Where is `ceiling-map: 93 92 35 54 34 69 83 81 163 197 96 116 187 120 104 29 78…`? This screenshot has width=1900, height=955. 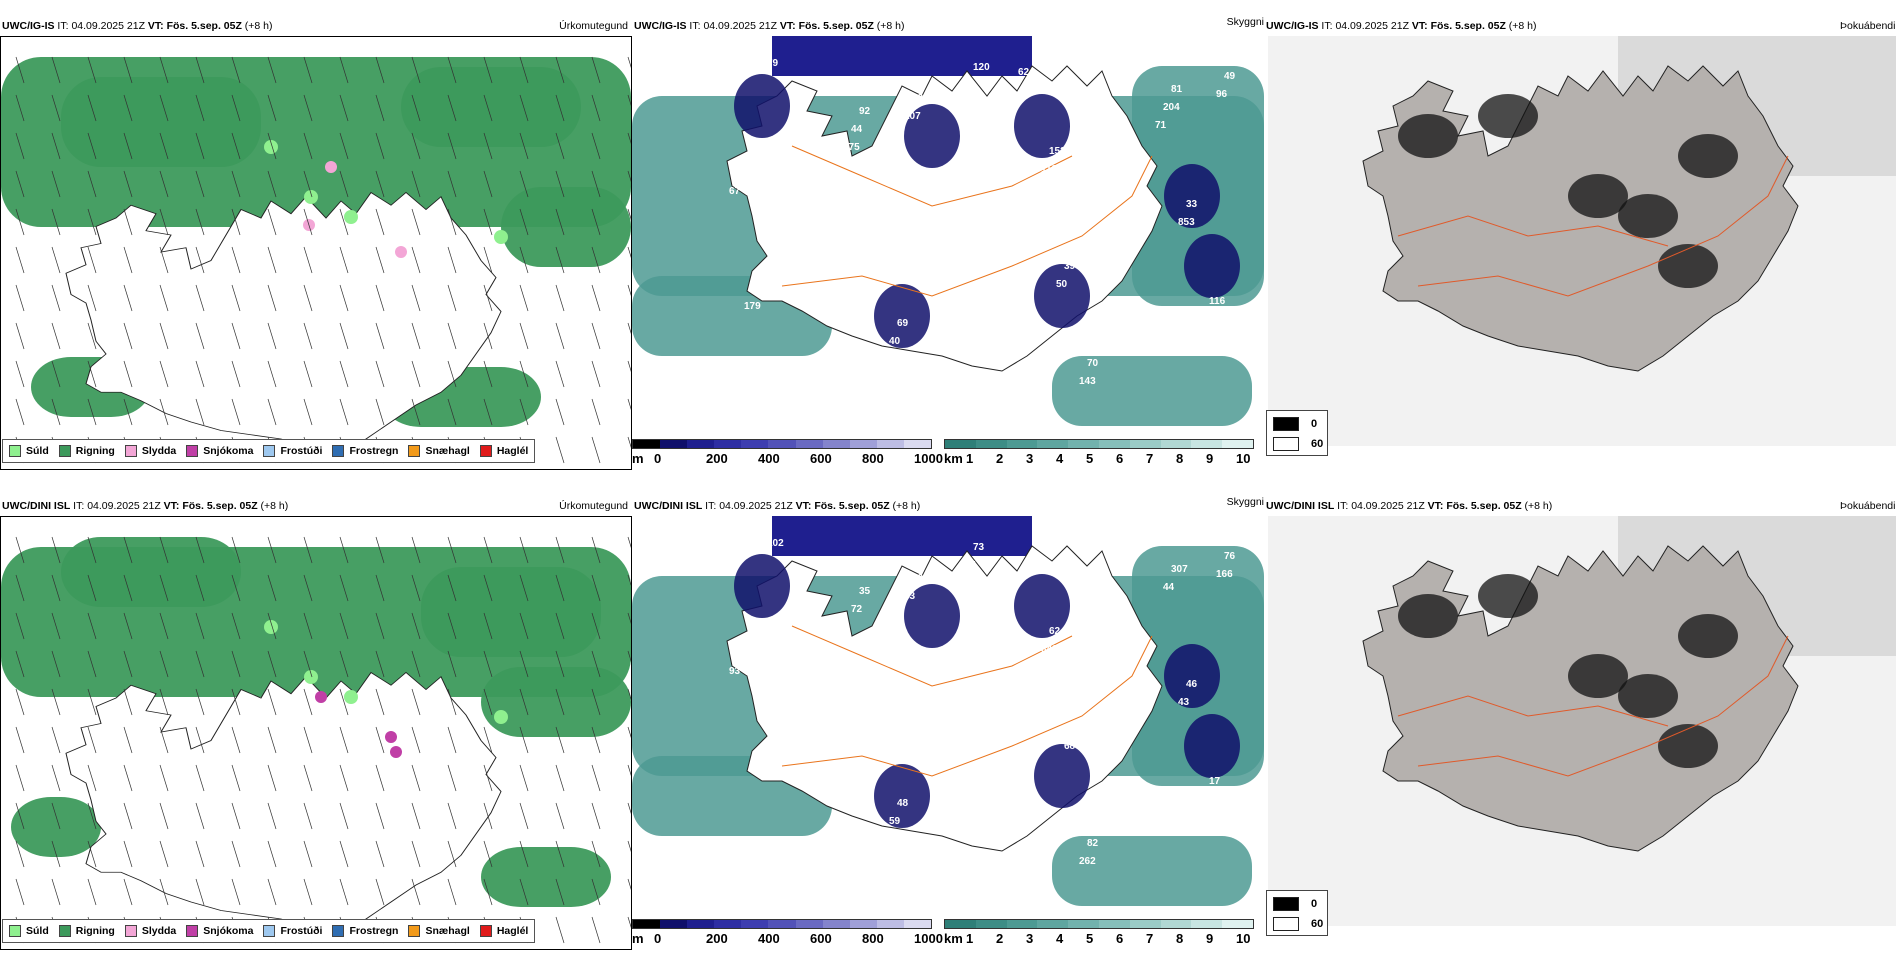 ceiling-map: 93 92 35 54 34 69 83 81 163 197 96 116 187 120 104 29 78… is located at coordinates (948, 241).